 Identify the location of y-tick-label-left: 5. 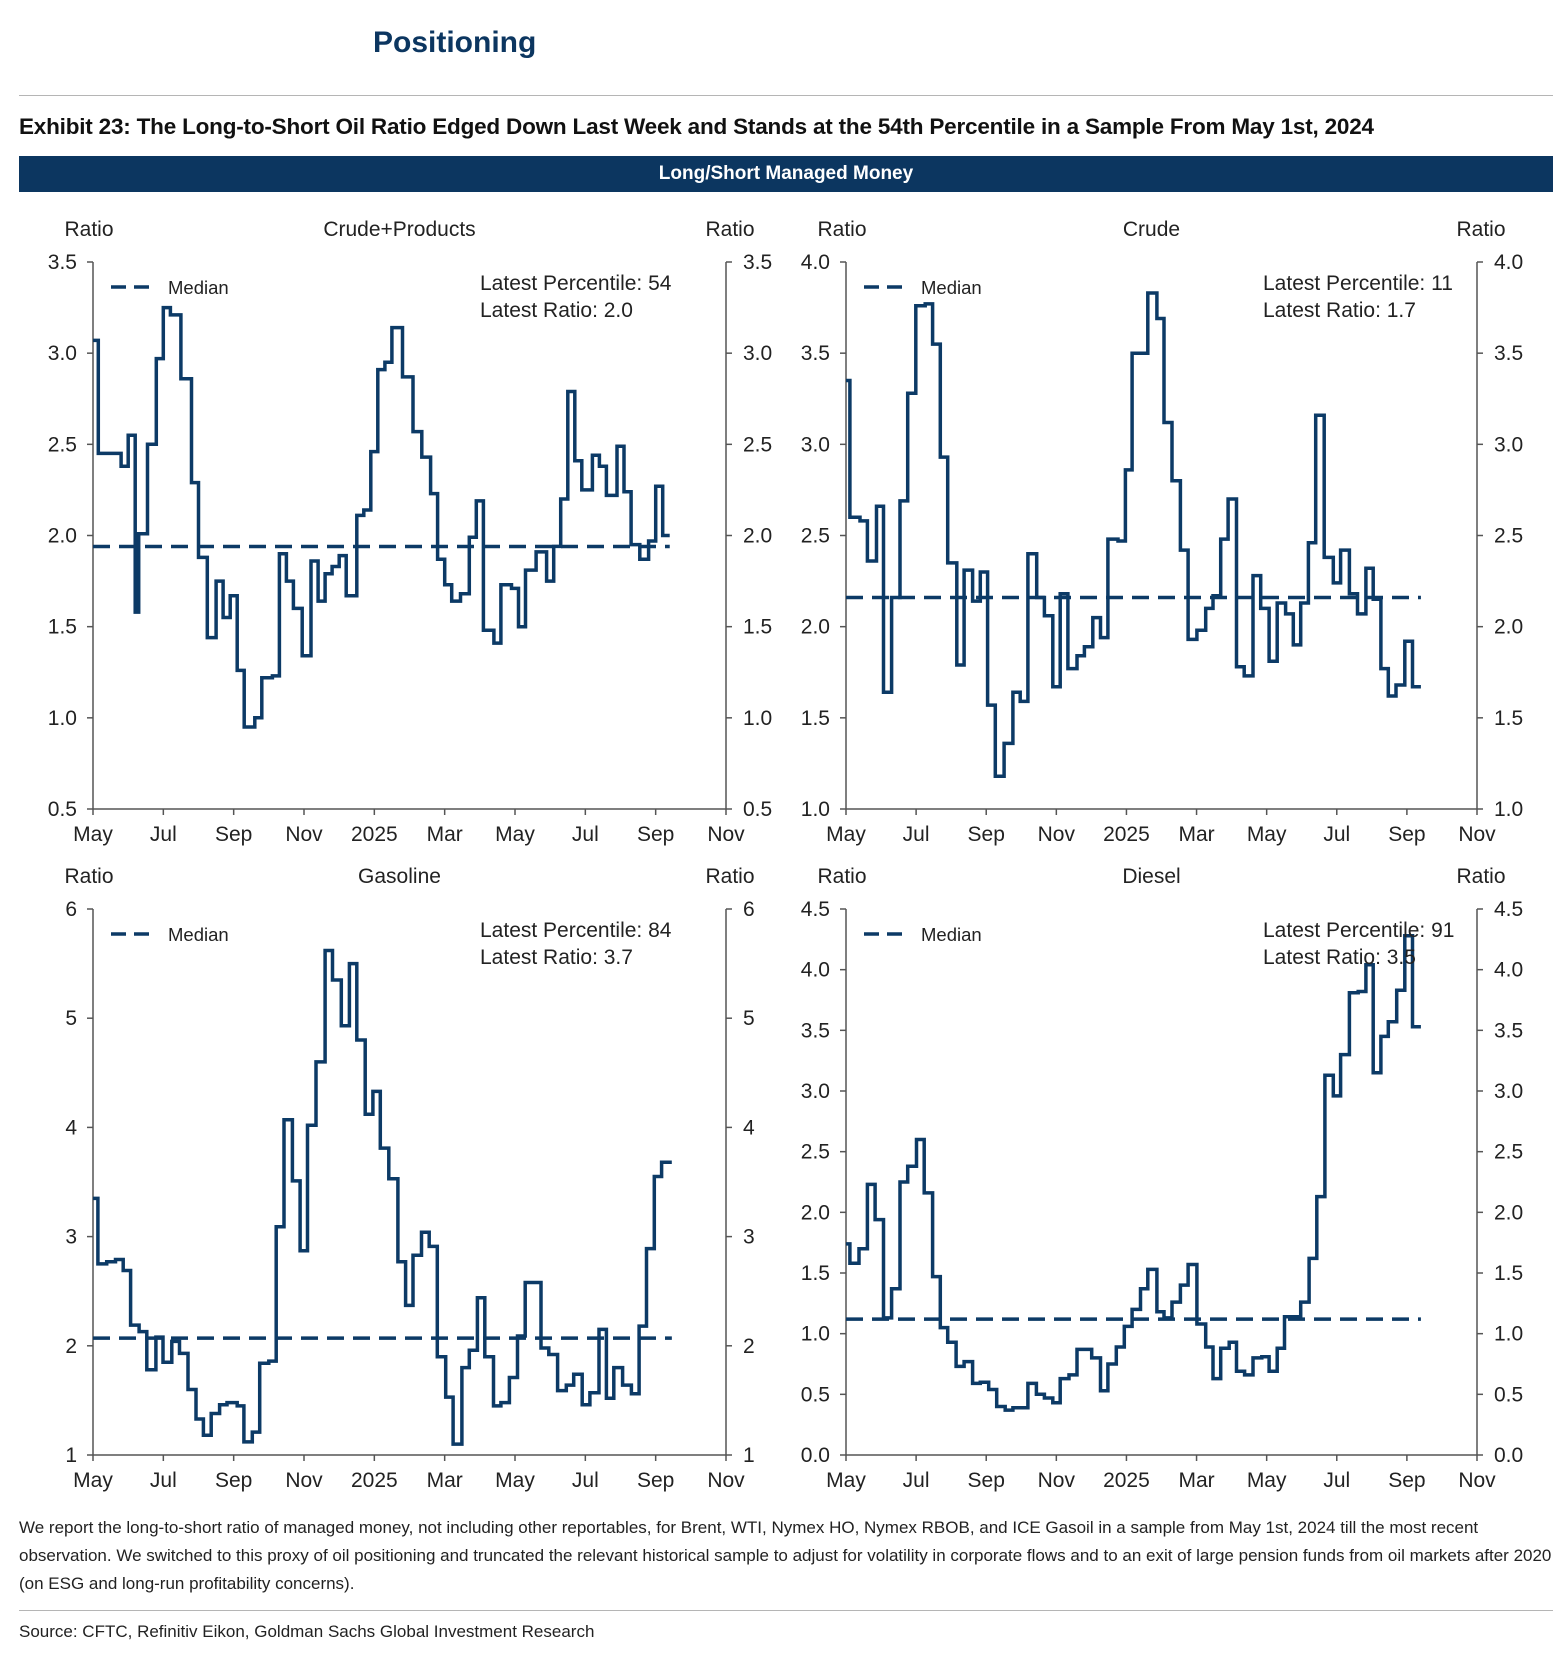
(71, 1018).